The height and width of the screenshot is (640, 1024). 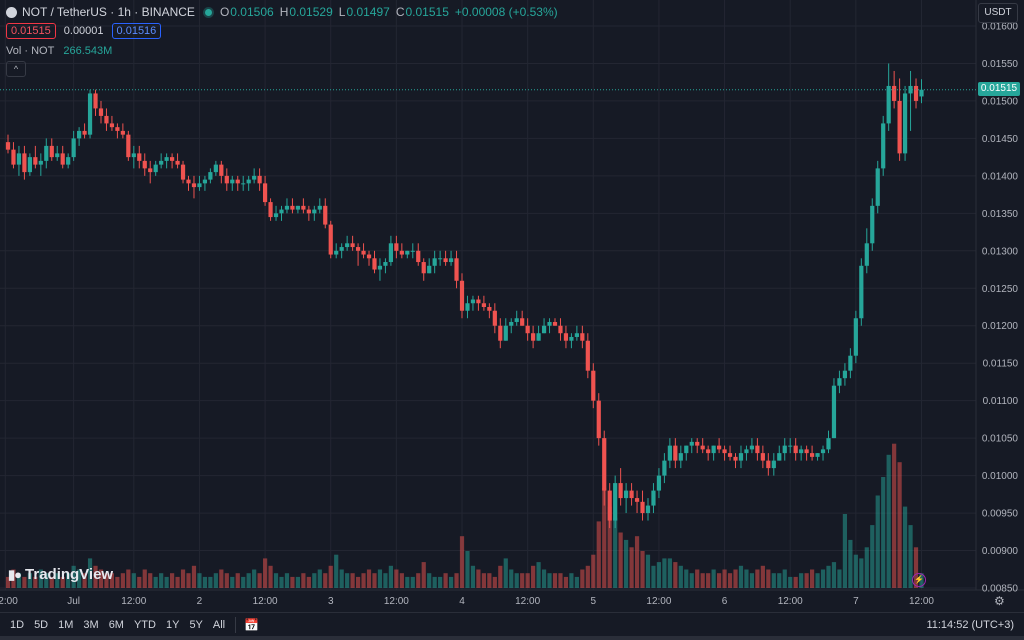 What do you see at coordinates (136, 31) in the screenshot?
I see `buy-button: 0.01516` at bounding box center [136, 31].